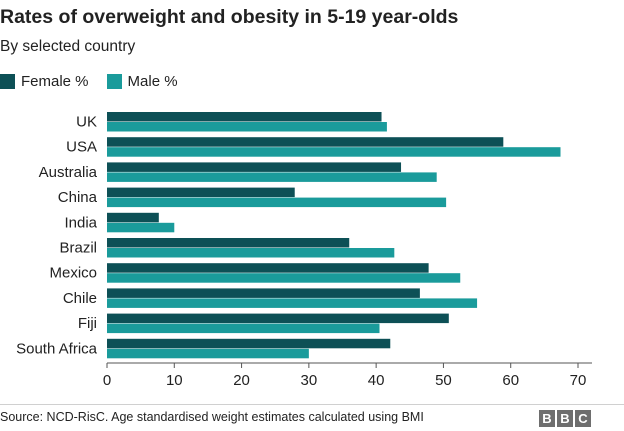 This screenshot has height=431, width=624. I want to click on bbc-logo-letter: C, so click(583, 418).